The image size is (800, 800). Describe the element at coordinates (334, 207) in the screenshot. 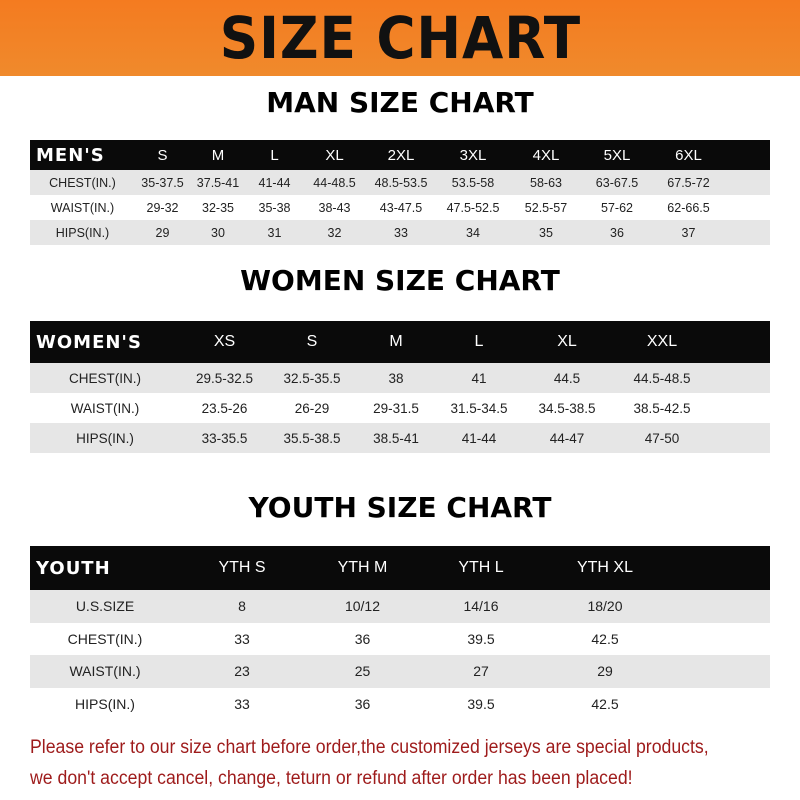

I see `measurement-cell: 38-43` at that location.